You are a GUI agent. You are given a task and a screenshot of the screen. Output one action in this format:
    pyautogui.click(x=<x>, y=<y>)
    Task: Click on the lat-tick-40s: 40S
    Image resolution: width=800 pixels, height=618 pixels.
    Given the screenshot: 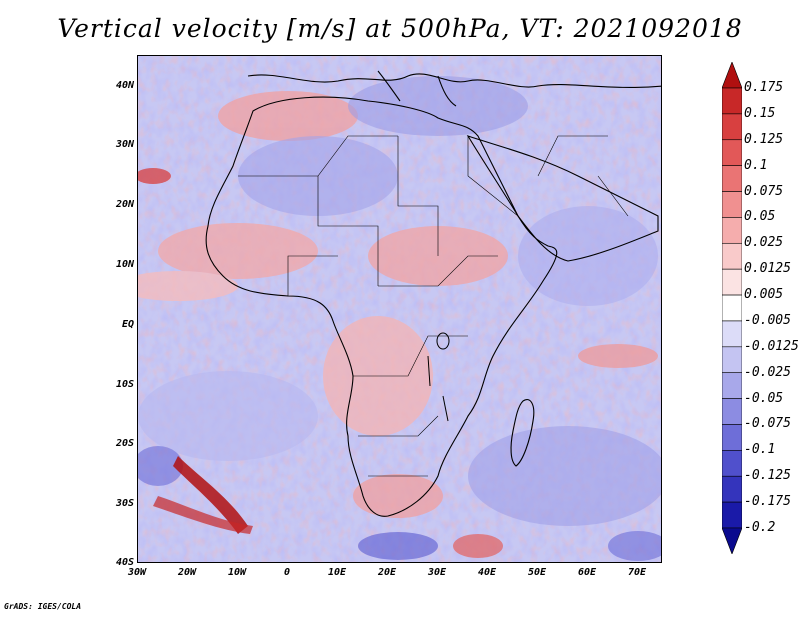 What is the action you would take?
    pyautogui.click(x=124, y=562)
    